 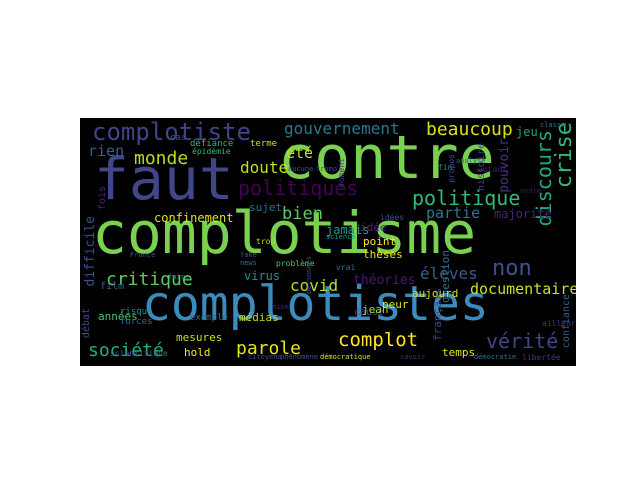 I want to click on word-parole: parole, so click(x=269, y=348).